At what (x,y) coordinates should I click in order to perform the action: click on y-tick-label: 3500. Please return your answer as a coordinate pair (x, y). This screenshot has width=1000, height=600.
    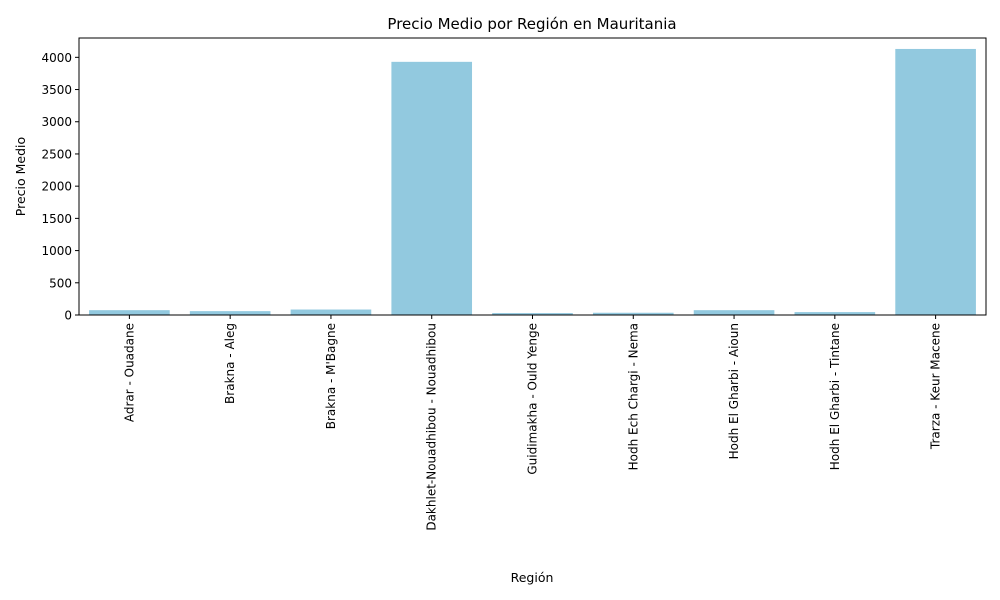
    Looking at the image, I should click on (56, 90).